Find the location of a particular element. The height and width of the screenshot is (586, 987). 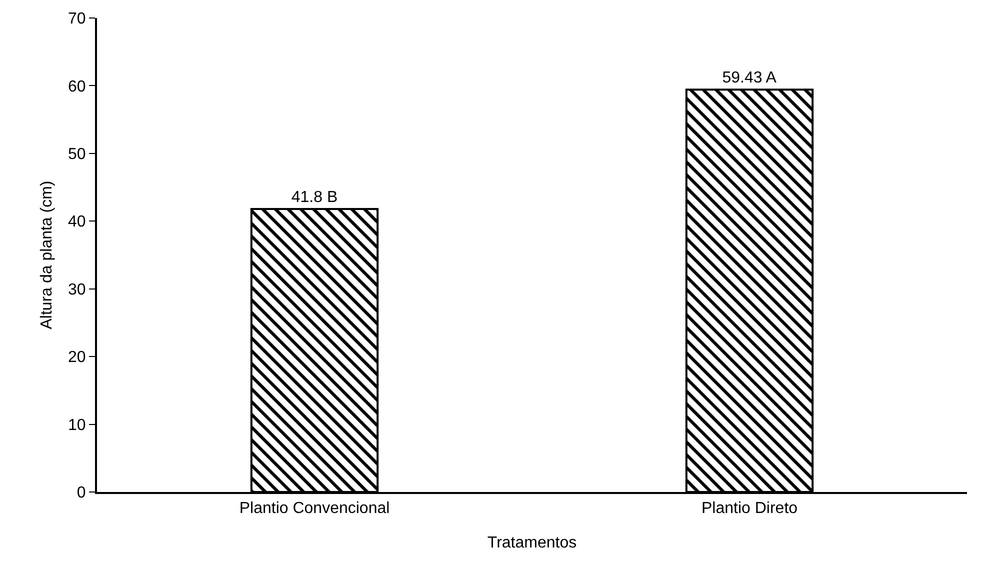

x-axis-title: Tratamentos is located at coordinates (532, 543).